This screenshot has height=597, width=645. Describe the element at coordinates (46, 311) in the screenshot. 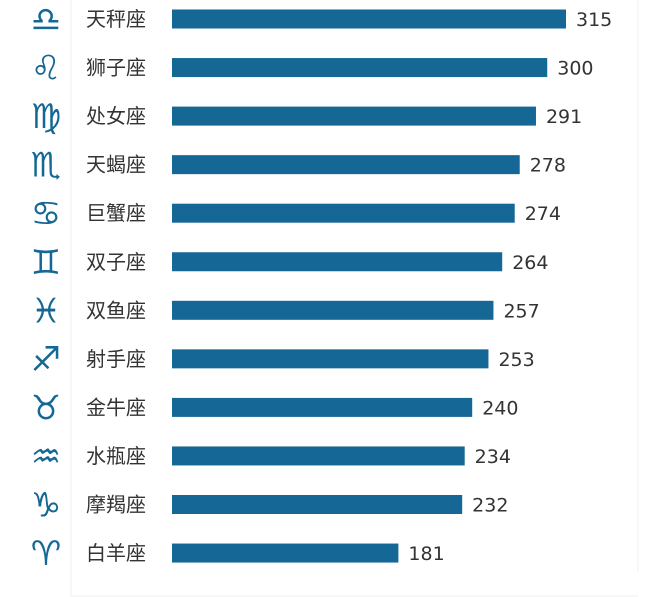

I see `pisces-icon: ♓` at that location.